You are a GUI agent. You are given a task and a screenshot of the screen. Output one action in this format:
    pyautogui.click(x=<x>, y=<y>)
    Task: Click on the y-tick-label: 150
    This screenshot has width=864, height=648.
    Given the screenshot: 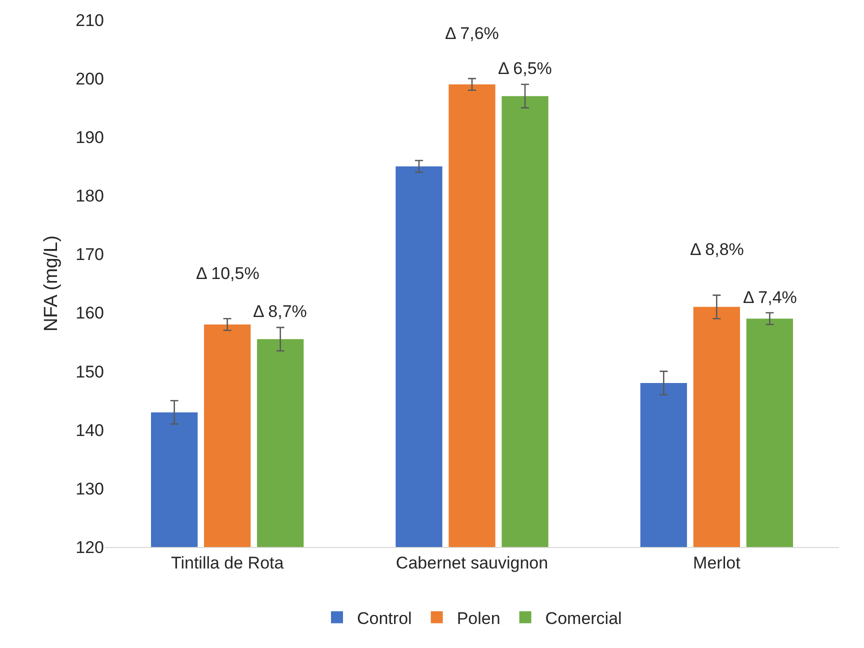 What is the action you would take?
    pyautogui.click(x=90, y=372)
    